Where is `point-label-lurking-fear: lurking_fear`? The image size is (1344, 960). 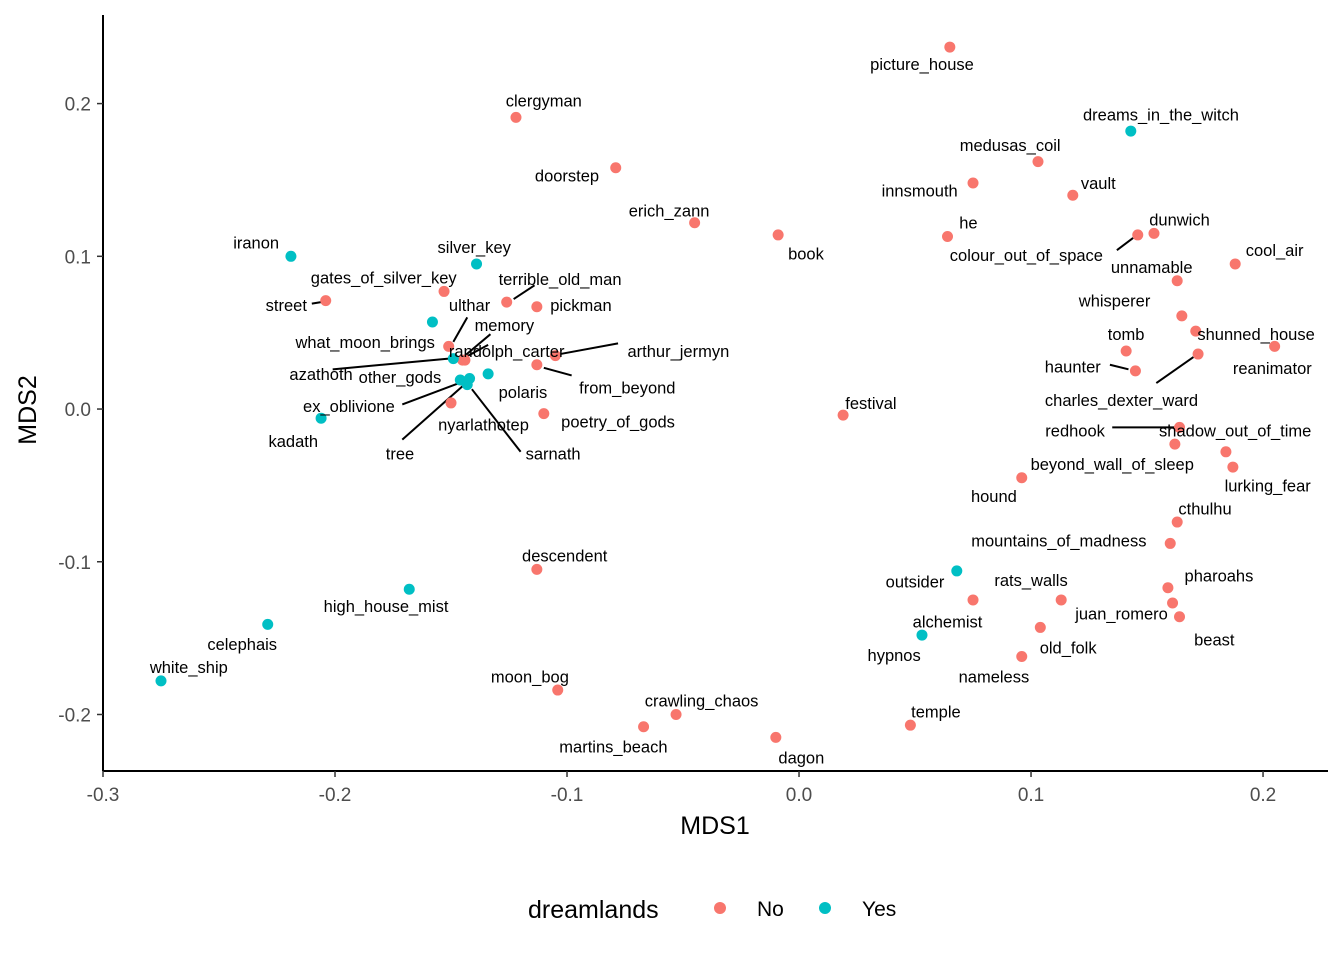
point-label-lurking-fear: lurking_fear is located at coordinates (1268, 486).